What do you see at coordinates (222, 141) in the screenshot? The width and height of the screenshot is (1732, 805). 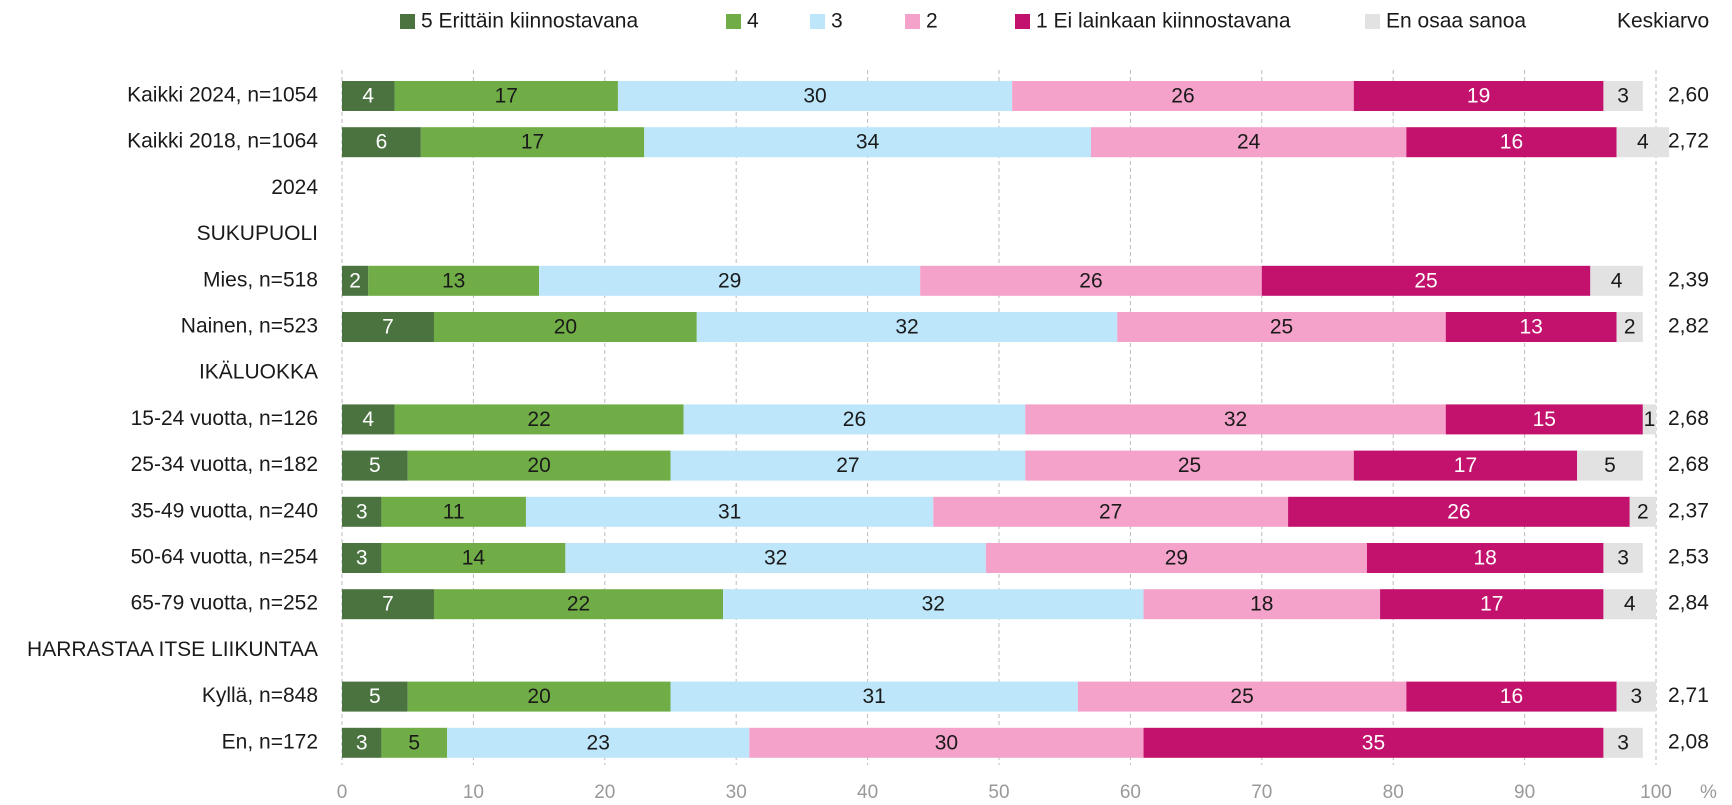 I see `category-label: Kaikki 2018, n=1064` at bounding box center [222, 141].